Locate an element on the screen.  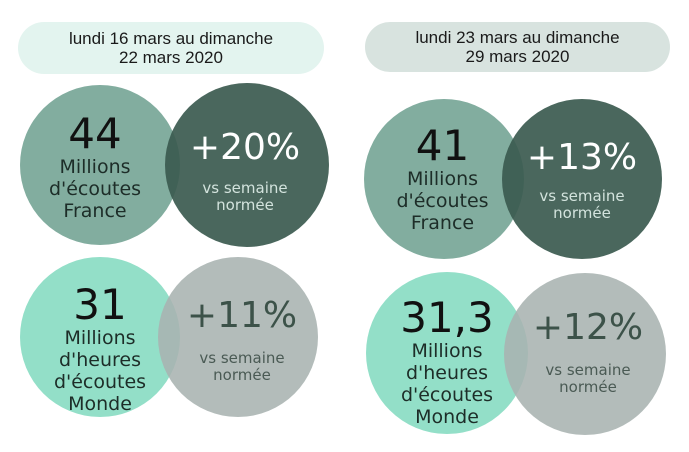
monde-value-block: 31 Millions d'heures d'écoutes Monde is located at coordinates (100, 348).